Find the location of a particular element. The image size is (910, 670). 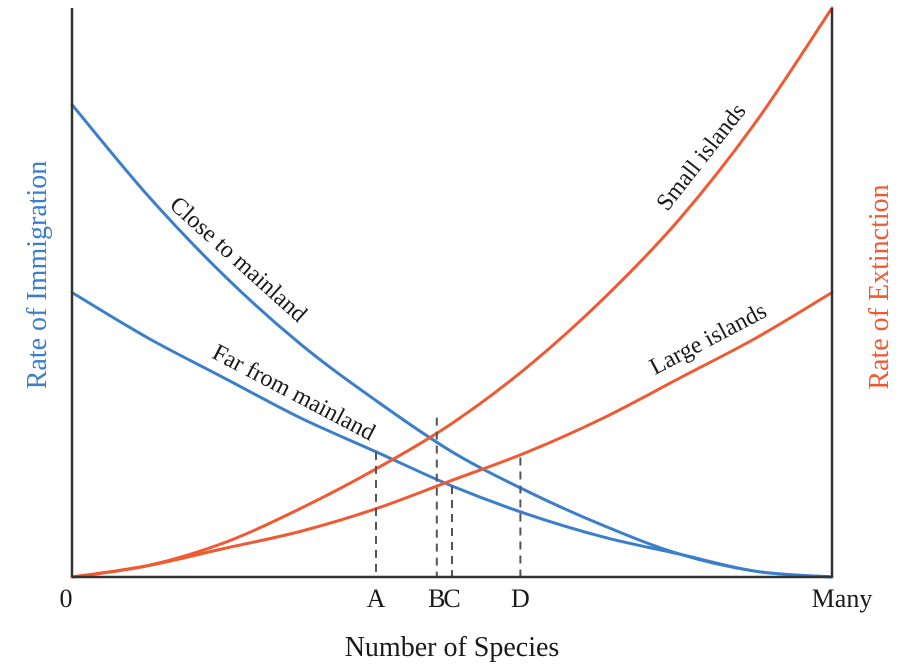

x-tick-label-many: Many is located at coordinates (842, 598).